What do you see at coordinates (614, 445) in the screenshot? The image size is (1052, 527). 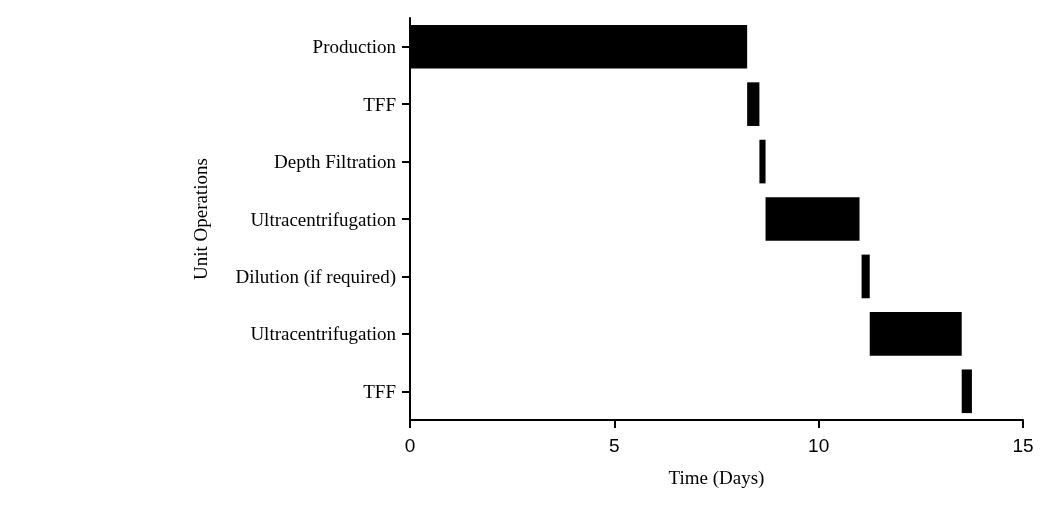 I see `x-tick-label: 5` at bounding box center [614, 445].